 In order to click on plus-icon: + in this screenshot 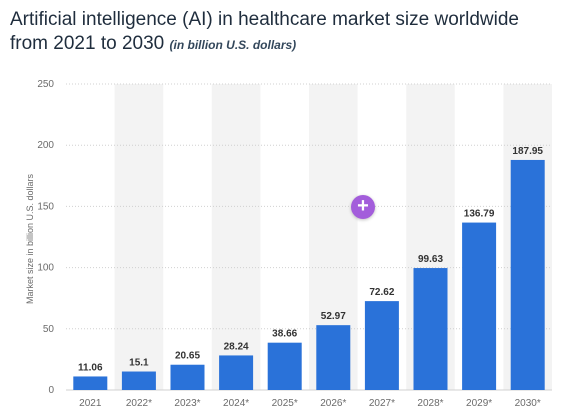, I will do `click(363, 206)`.